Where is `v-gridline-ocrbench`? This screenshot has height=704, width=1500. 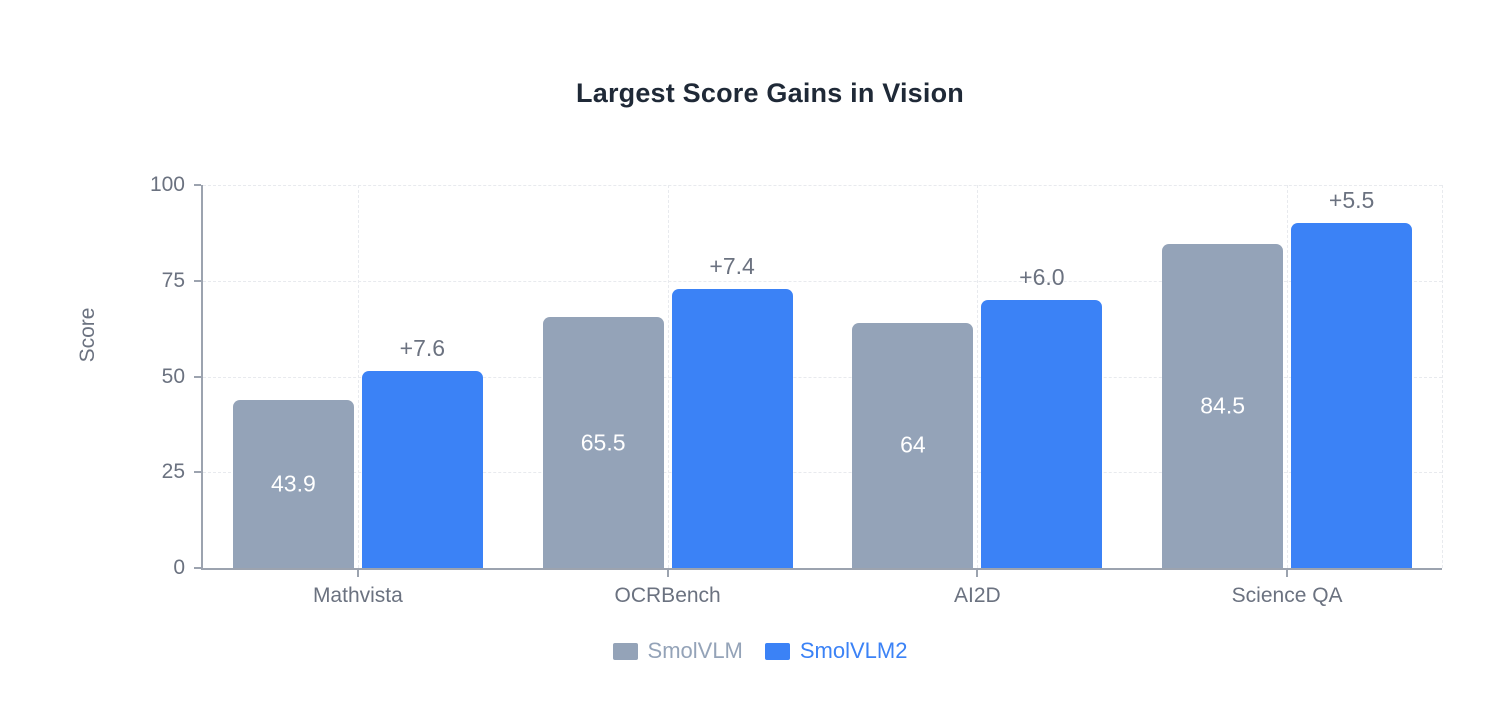 v-gridline-ocrbench is located at coordinates (668, 376).